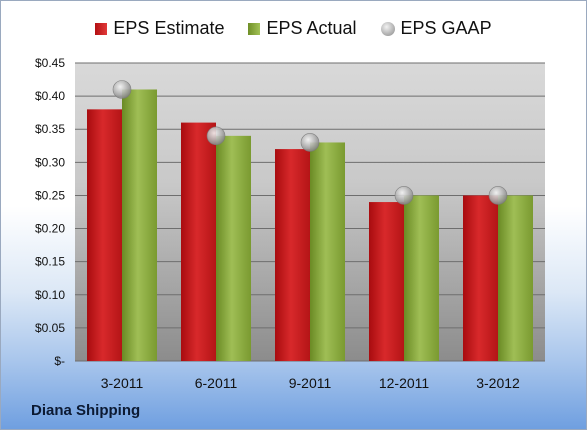 This screenshot has width=587, height=430. Describe the element at coordinates (50, 262) in the screenshot. I see `y-tick-label: $0.15` at that location.